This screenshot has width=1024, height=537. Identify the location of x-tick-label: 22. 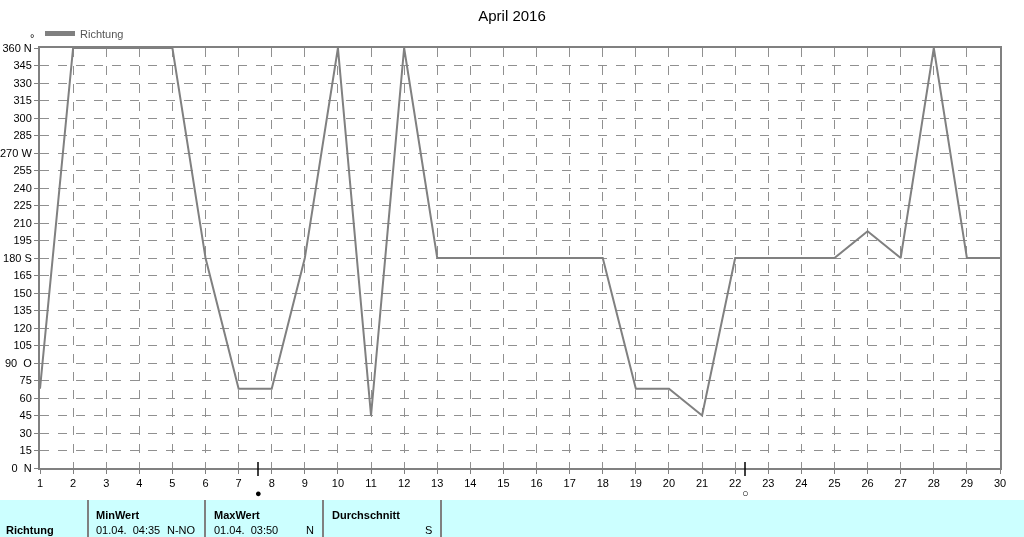
(735, 483).